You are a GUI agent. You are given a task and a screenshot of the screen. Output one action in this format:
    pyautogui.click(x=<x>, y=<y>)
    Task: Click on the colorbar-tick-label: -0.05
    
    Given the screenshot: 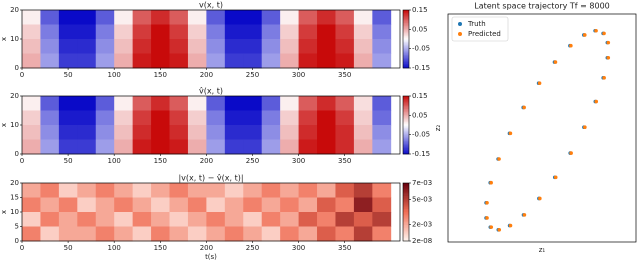 What is the action you would take?
    pyautogui.click(x=421, y=49)
    